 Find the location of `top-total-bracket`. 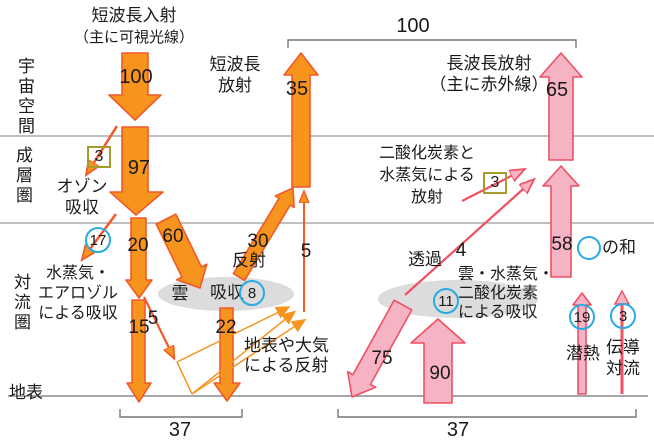

top-total-bracket is located at coordinates (432, 43).